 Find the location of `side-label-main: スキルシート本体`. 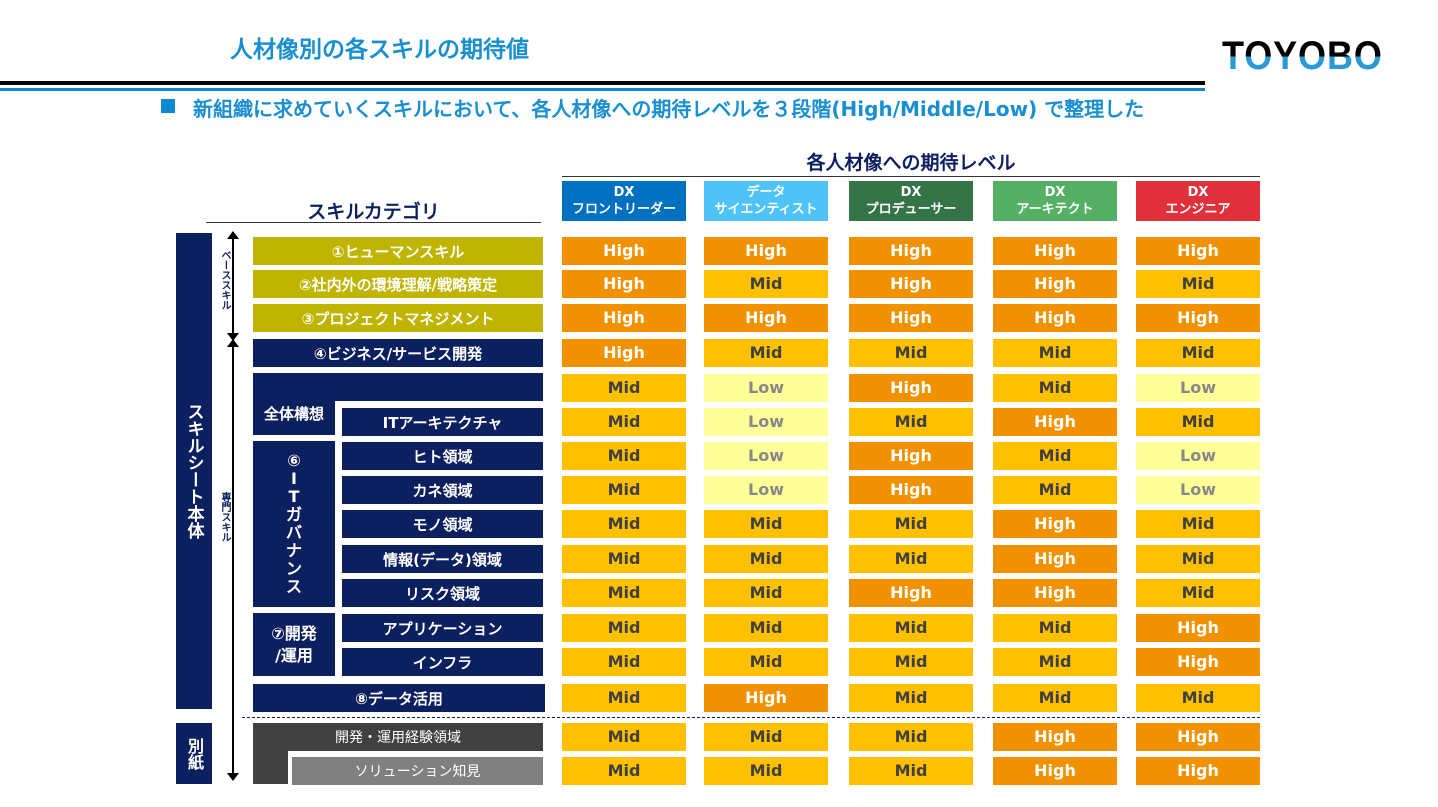

side-label-main: スキルシート本体 is located at coordinates (194, 471).